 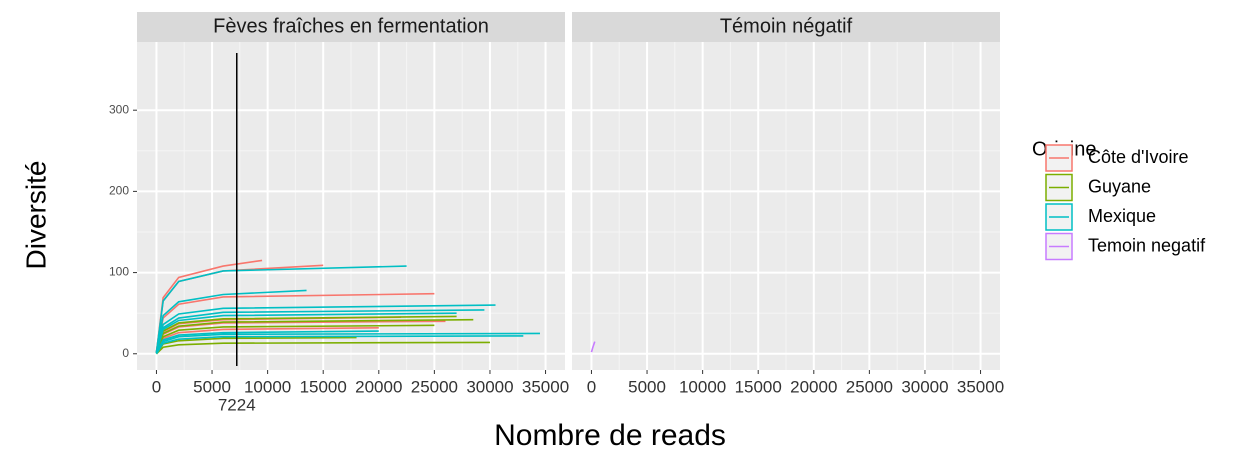 I want to click on legend-label: Côte d'Ivoire, so click(x=1138, y=157).